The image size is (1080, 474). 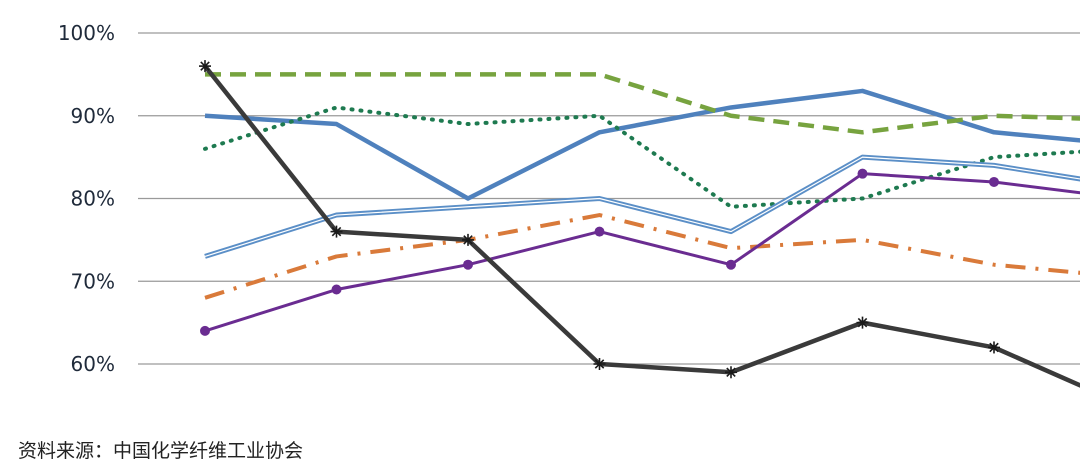 What do you see at coordinates (161, 451) in the screenshot?
I see `source-note: 资料来源：中国化学纤维工业协会` at bounding box center [161, 451].